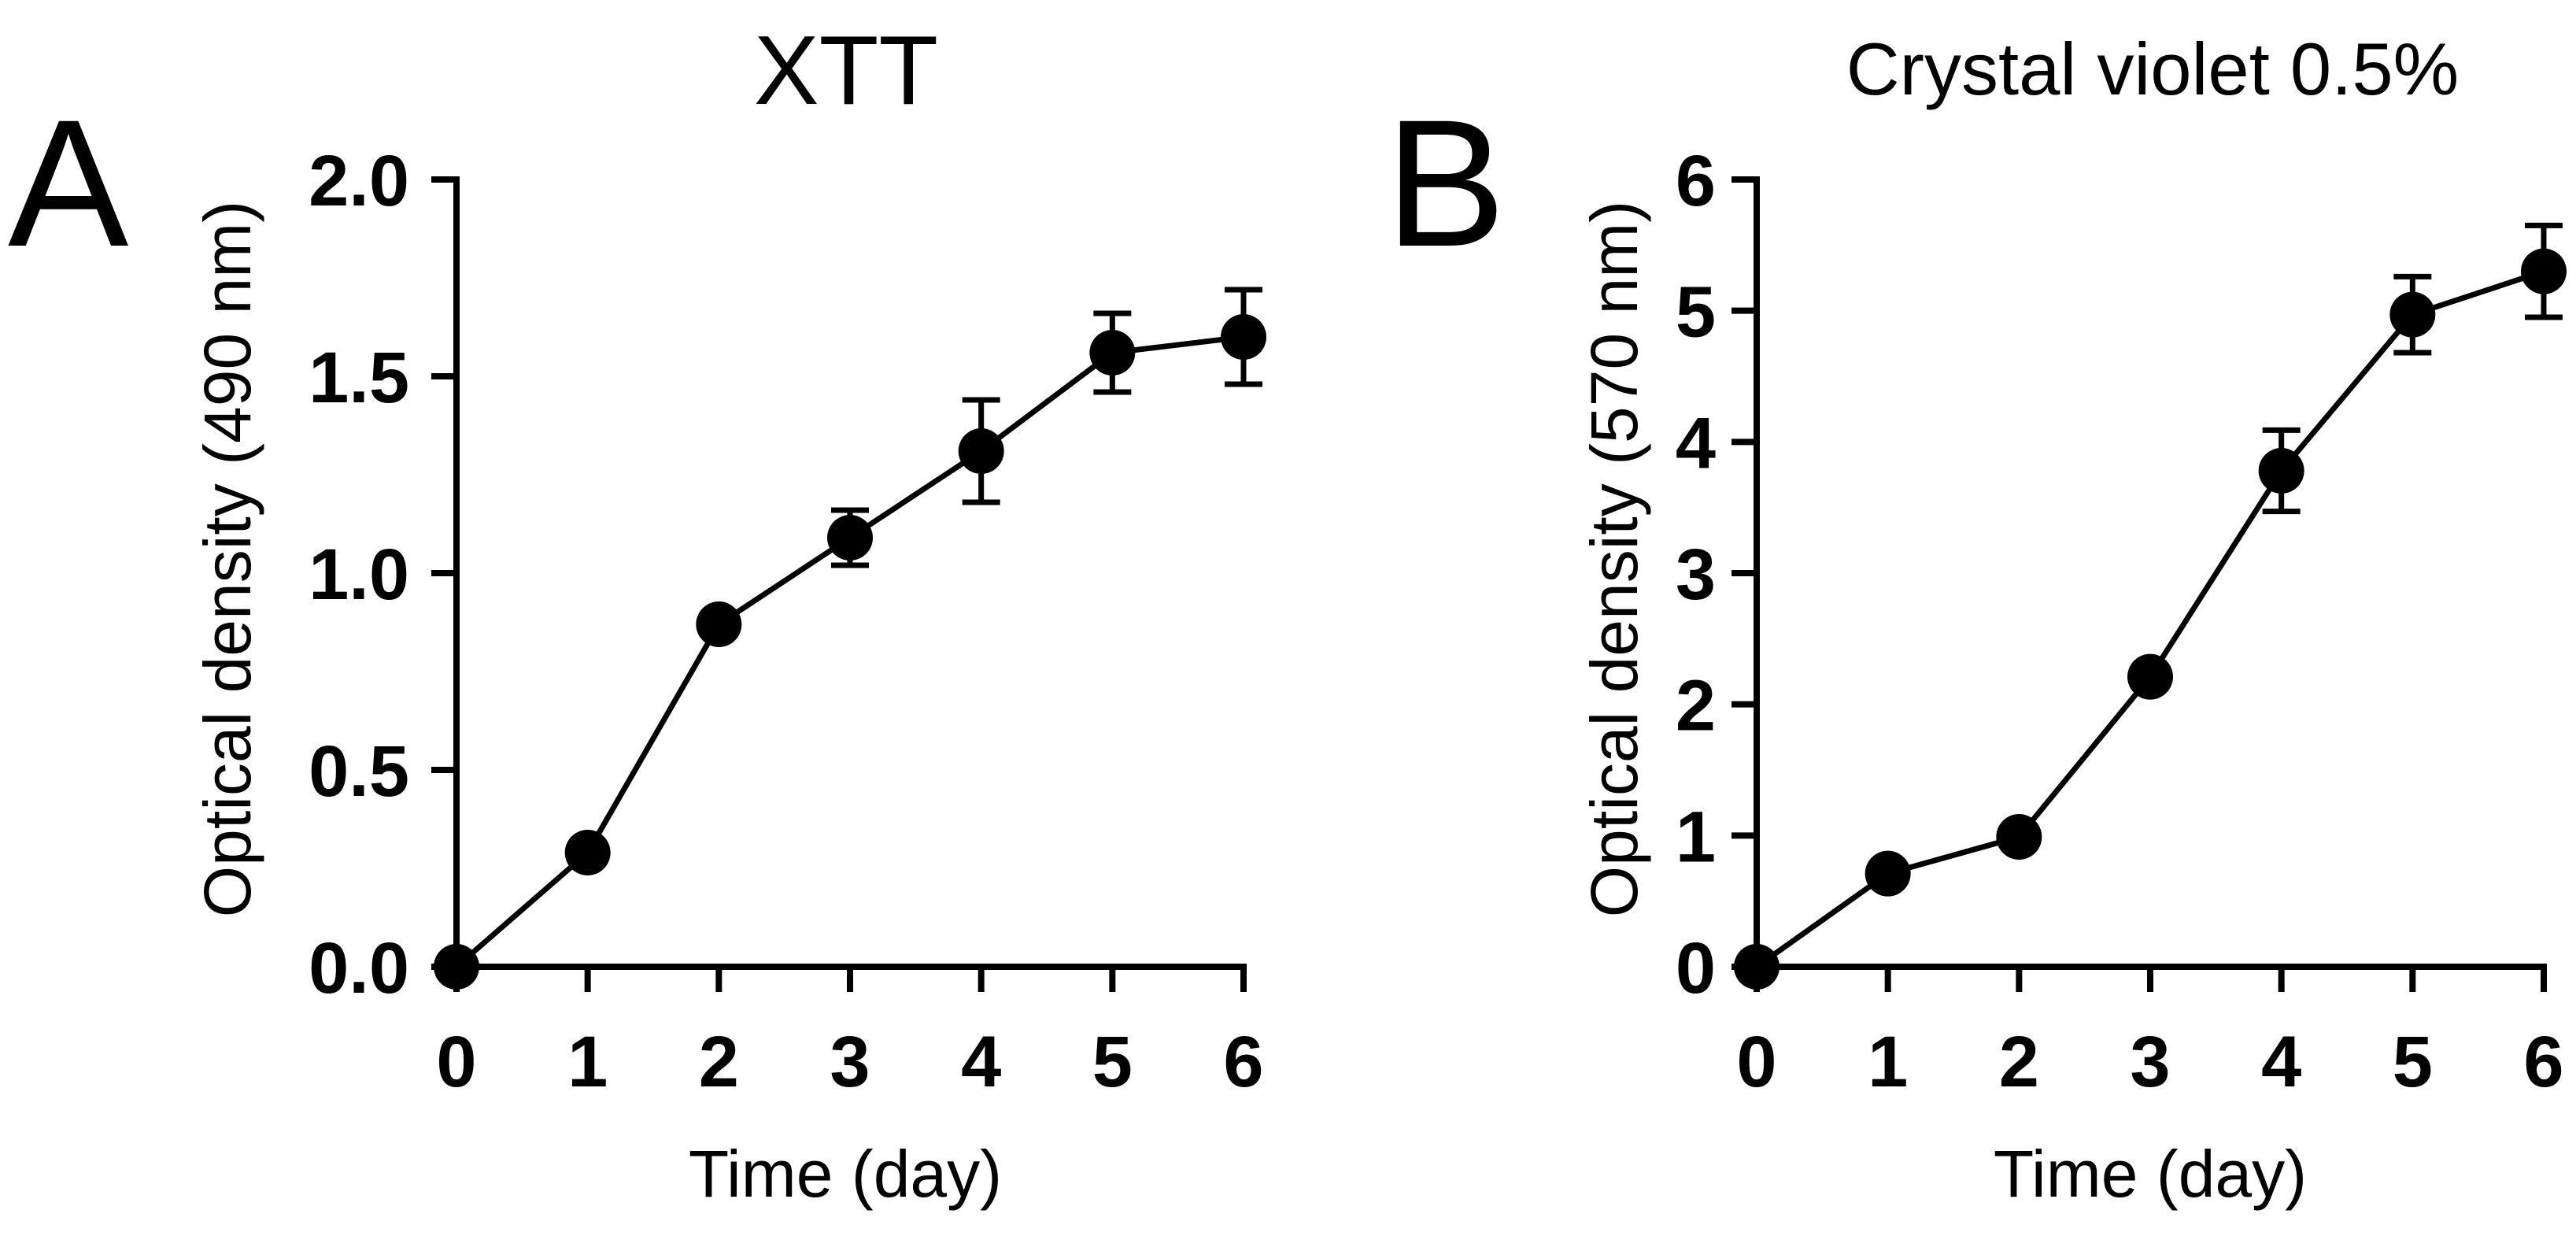 The height and width of the screenshot is (1236, 2576). I want to click on panel-a-title: XTT, so click(846, 71).